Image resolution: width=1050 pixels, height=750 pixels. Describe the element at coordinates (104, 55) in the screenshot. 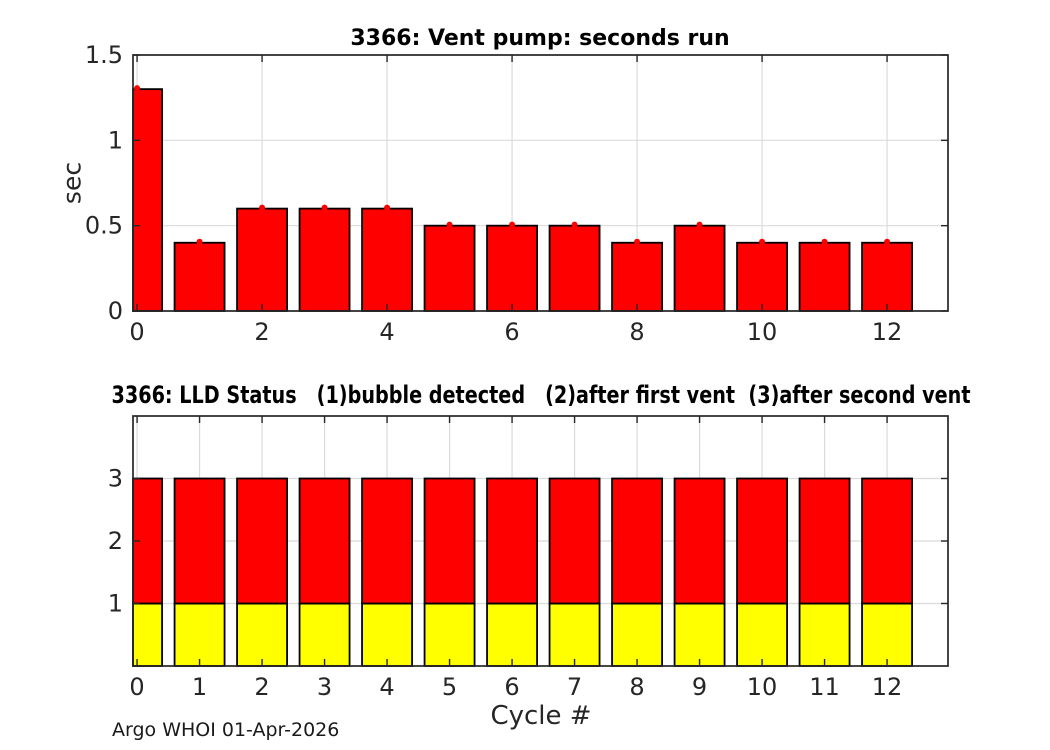

I see `y-tick-label: 1.5` at that location.